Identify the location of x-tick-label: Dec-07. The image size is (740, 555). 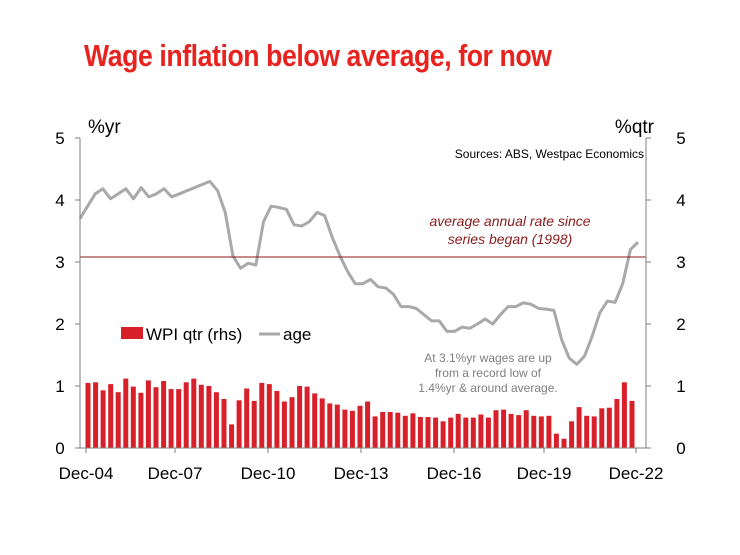
(175, 473).